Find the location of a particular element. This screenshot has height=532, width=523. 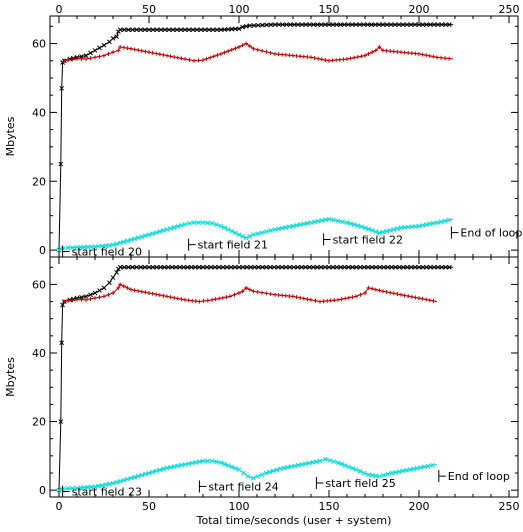

y-tick-label: 60 is located at coordinates (39, 44).